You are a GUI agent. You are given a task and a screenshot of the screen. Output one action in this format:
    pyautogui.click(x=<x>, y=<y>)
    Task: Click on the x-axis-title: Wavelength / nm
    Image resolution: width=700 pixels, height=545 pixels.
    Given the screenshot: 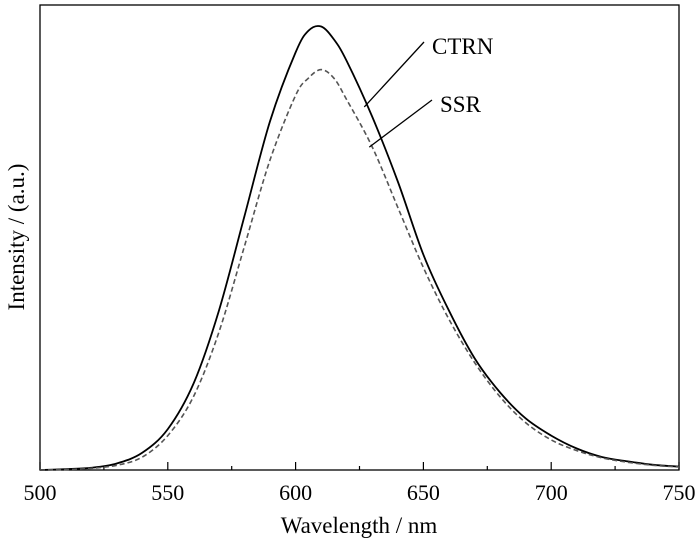 What is the action you would take?
    pyautogui.click(x=359, y=525)
    